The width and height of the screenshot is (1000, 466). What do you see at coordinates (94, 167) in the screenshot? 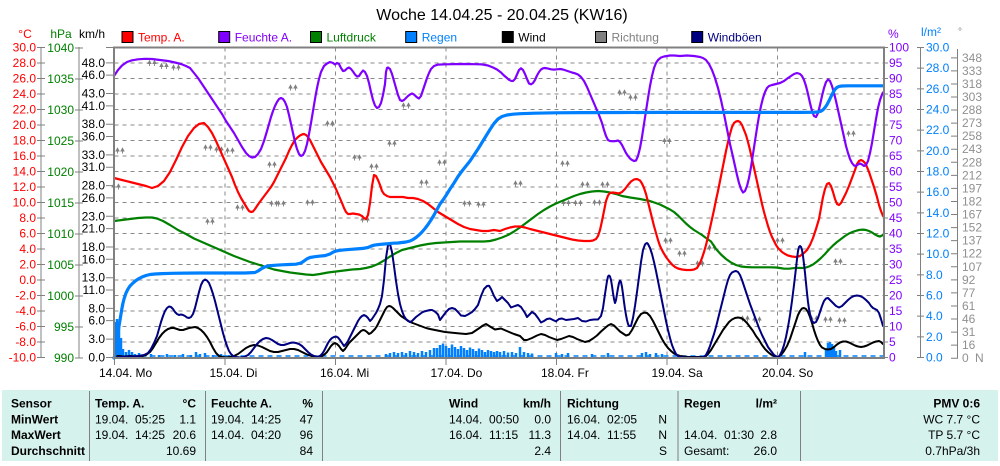
I see `svg-text: 31.0` at bounding box center [94, 167].